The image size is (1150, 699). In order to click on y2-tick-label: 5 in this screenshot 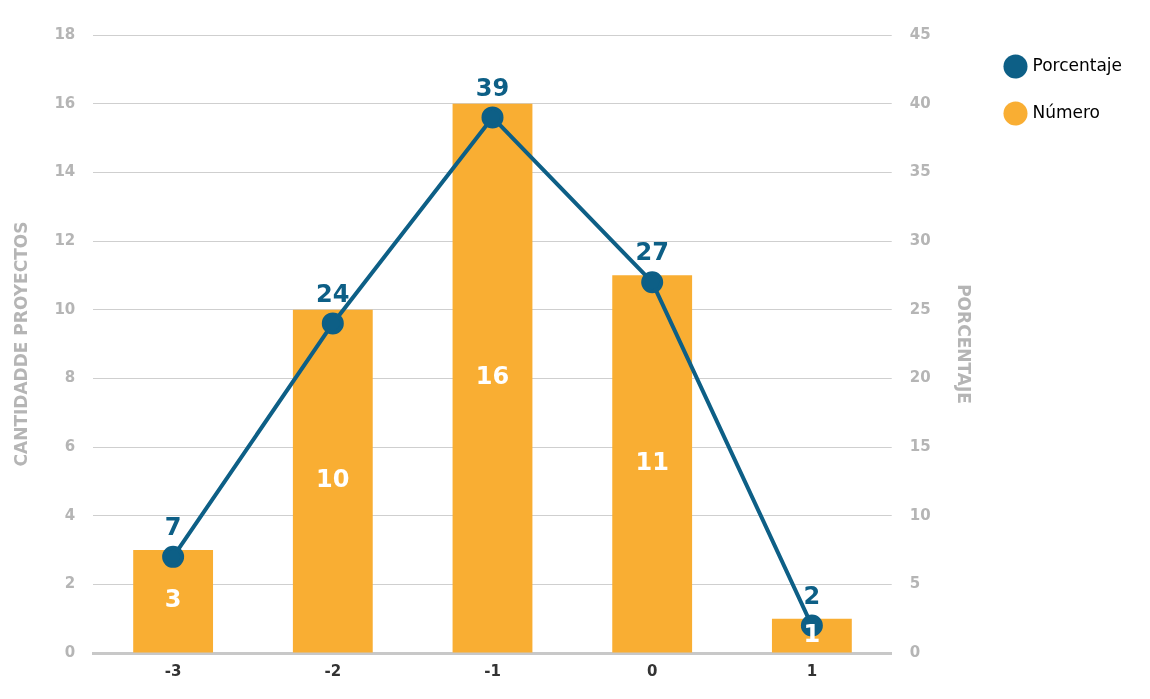, I will do `click(915, 583)`.